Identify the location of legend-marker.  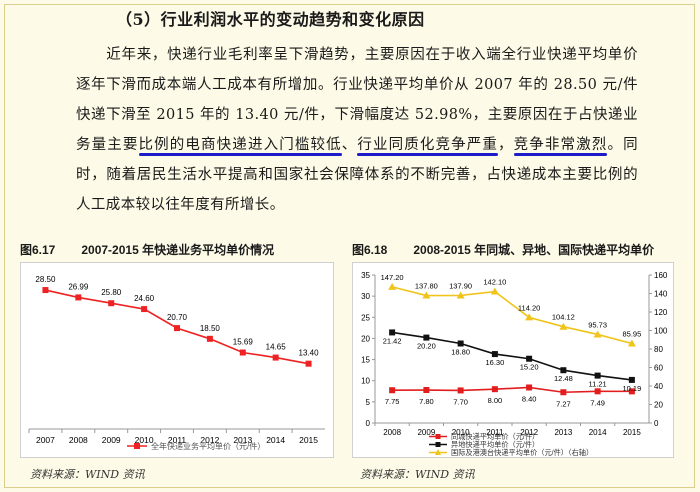
(137, 446).